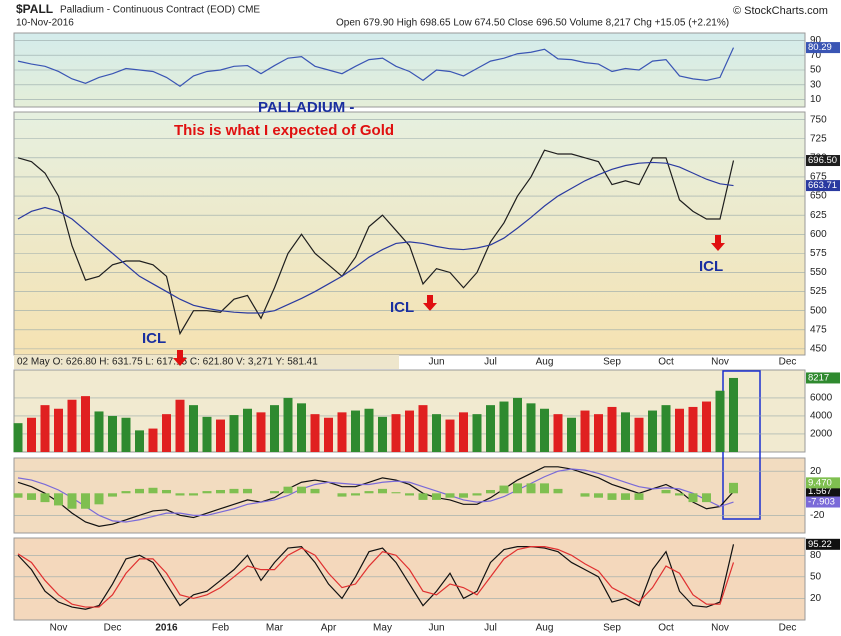  Describe the element at coordinates (818, 272) in the screenshot. I see `y-tick-label: 550` at that location.